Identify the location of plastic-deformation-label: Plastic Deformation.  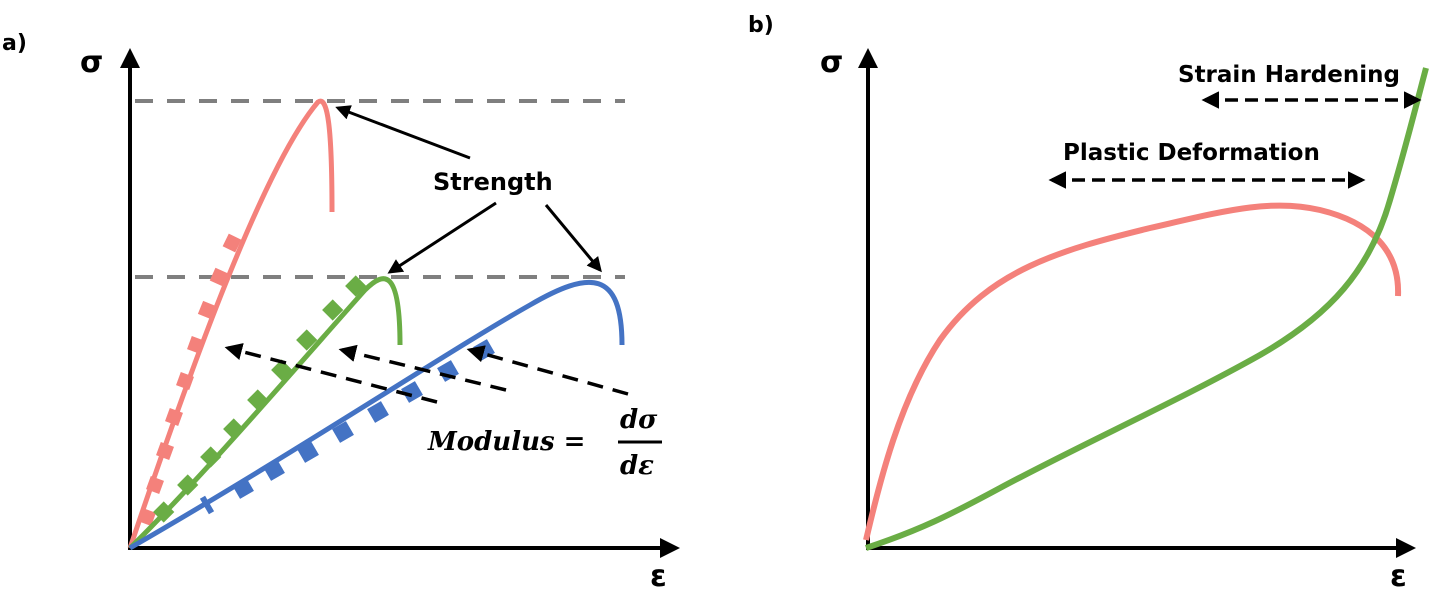
(1191, 153).